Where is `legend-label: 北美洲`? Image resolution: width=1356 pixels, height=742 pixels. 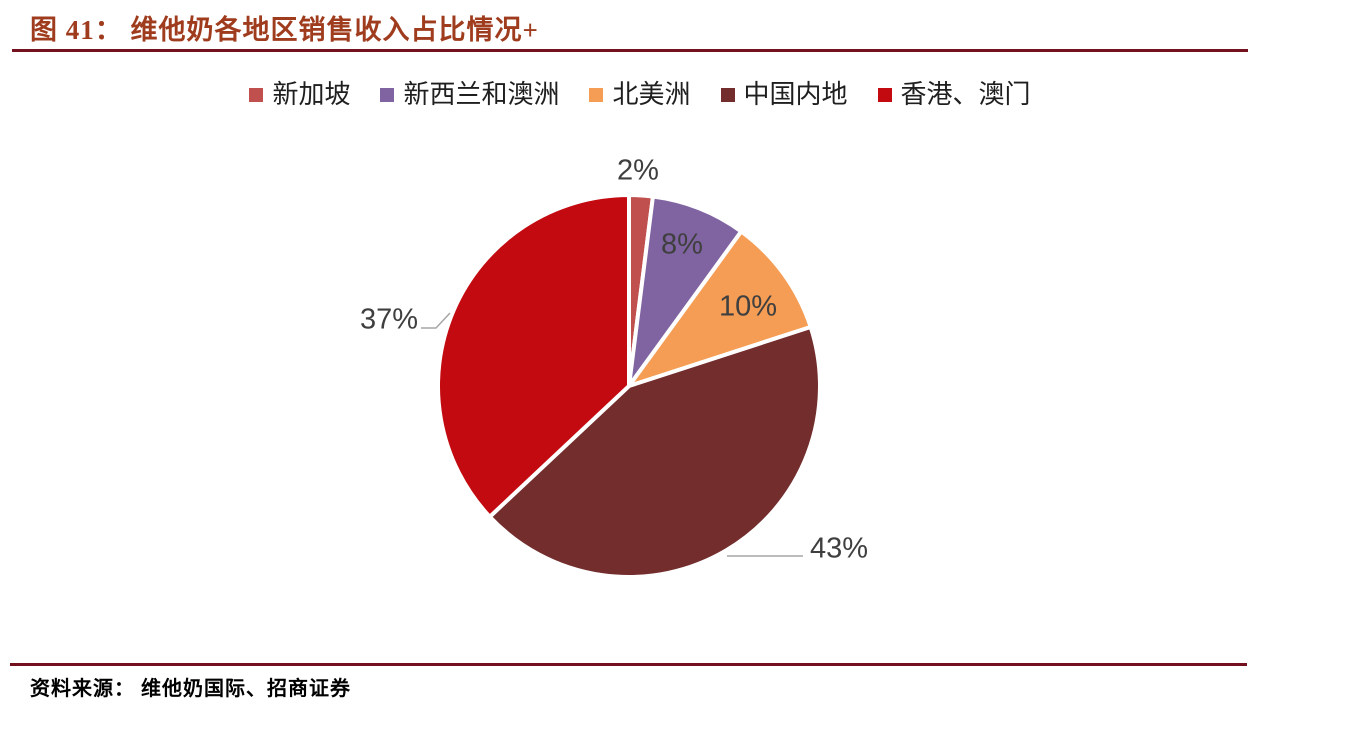
legend-label: 北美洲 is located at coordinates (651, 94).